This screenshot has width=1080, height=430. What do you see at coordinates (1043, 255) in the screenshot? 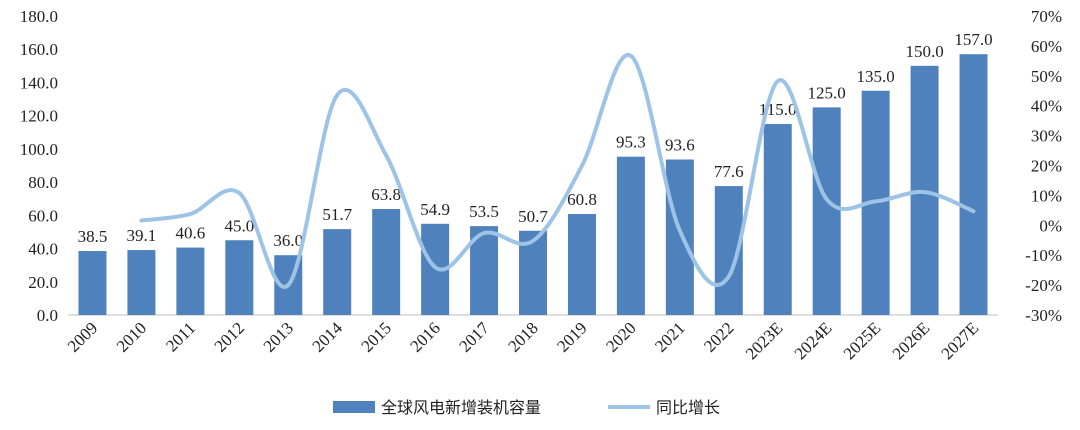
I see `y-right-tick-label: -10%` at bounding box center [1043, 255].